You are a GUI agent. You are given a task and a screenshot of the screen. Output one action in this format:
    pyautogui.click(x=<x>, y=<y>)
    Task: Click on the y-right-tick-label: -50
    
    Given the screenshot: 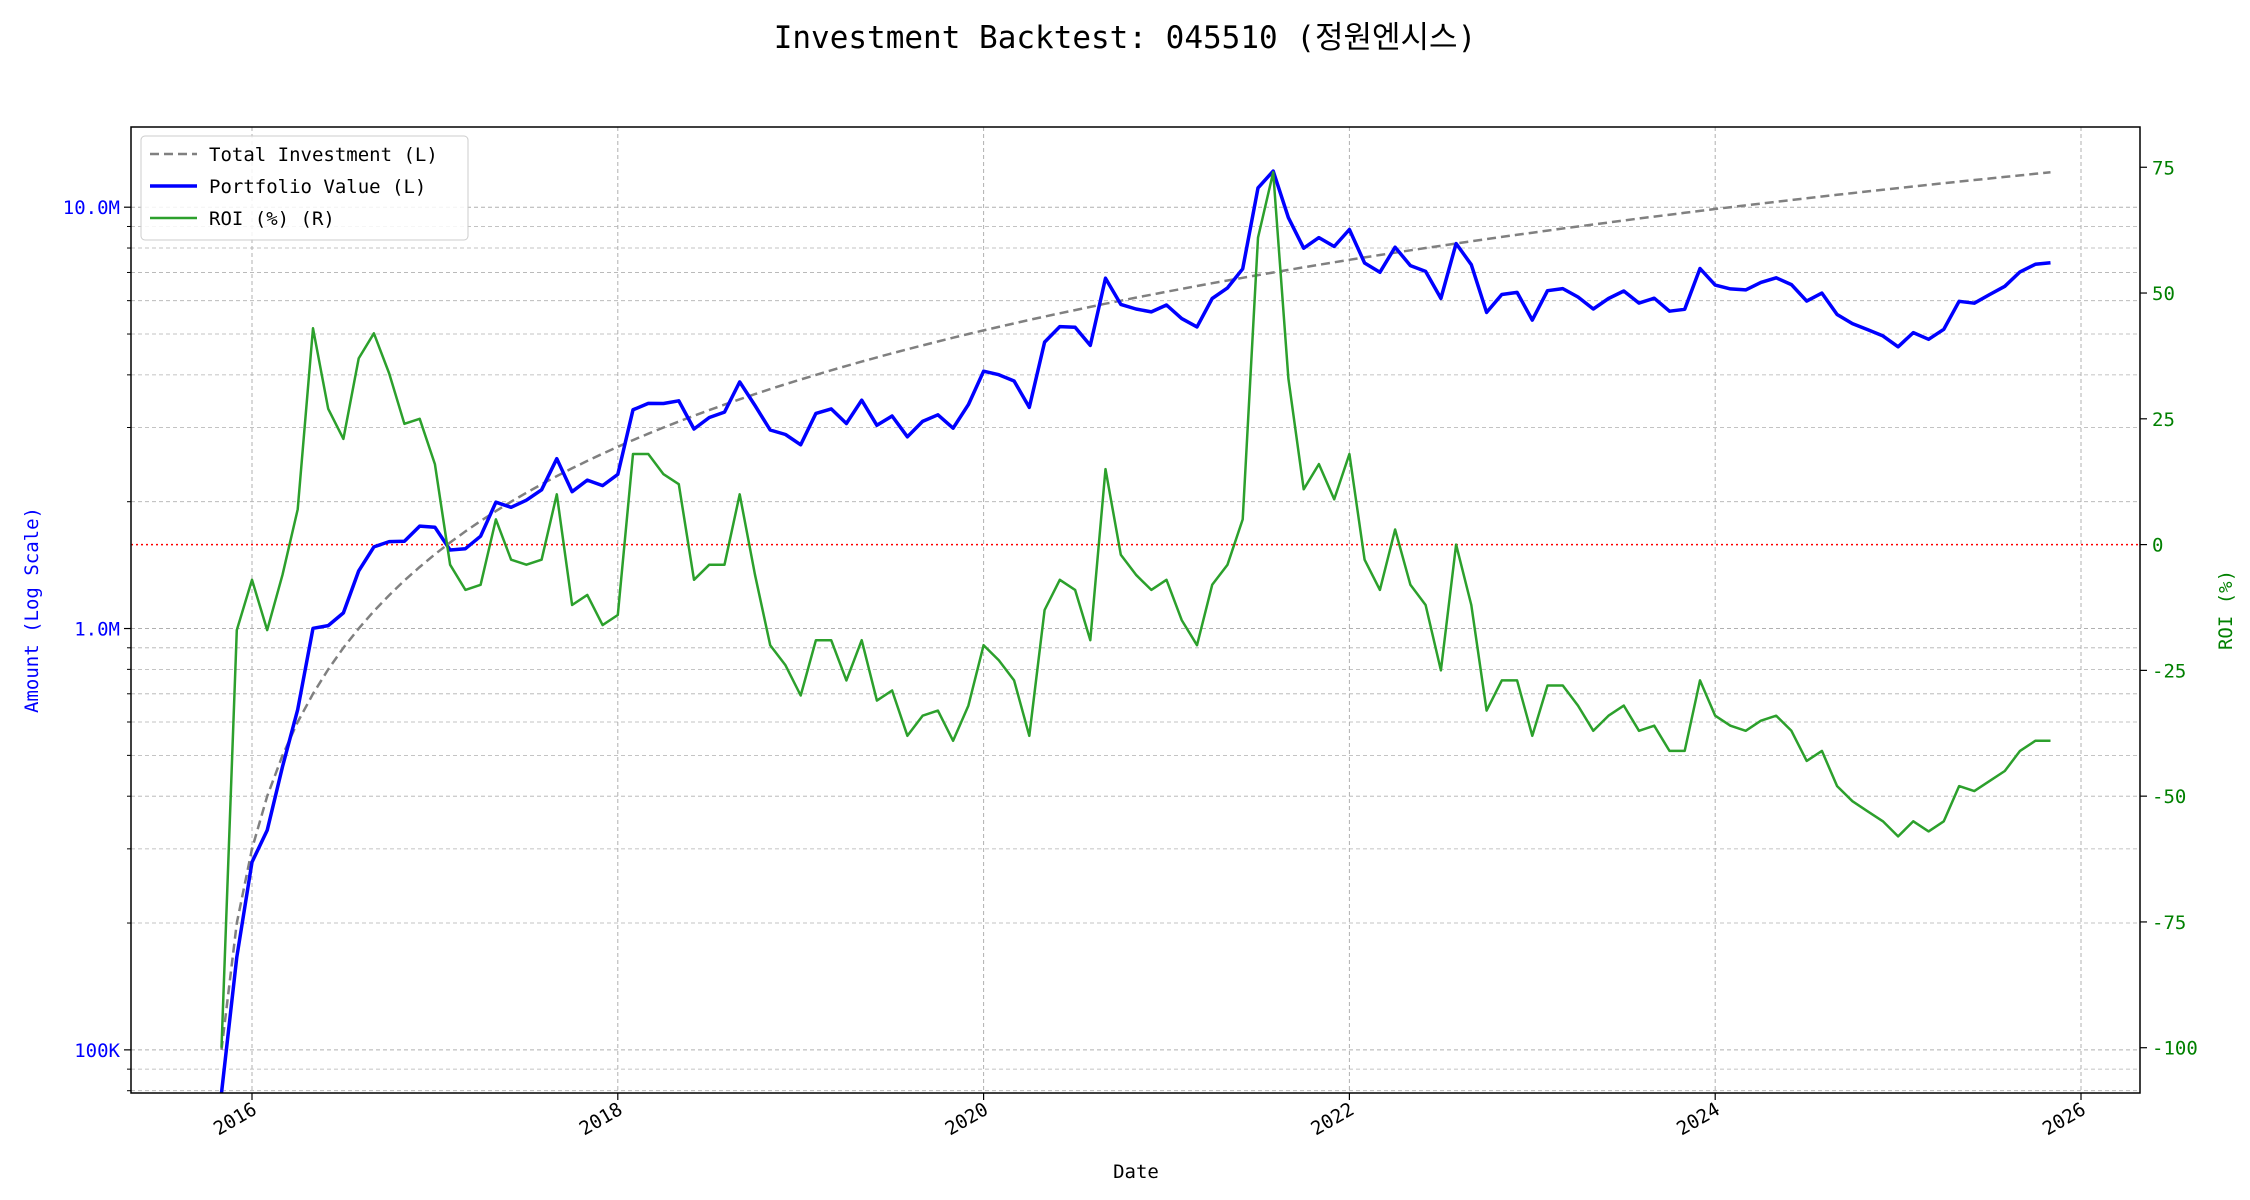 What is the action you would take?
    pyautogui.click(x=2169, y=797)
    